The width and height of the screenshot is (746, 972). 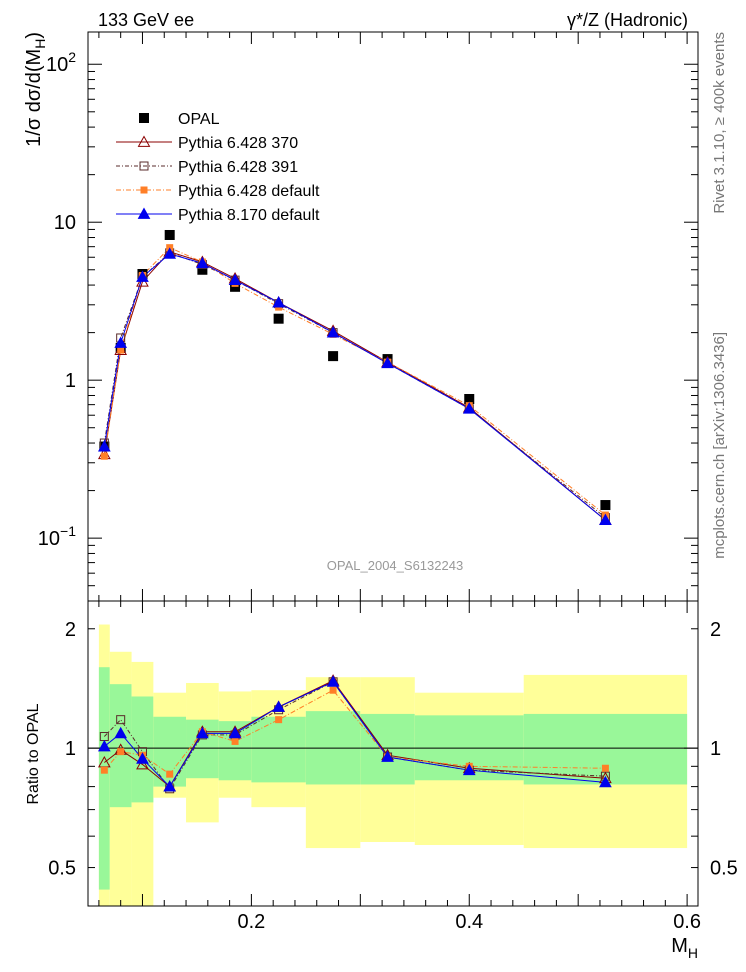 What do you see at coordinates (144, 213) in the screenshot?
I see `legend-marker-py8_default` at bounding box center [144, 213].